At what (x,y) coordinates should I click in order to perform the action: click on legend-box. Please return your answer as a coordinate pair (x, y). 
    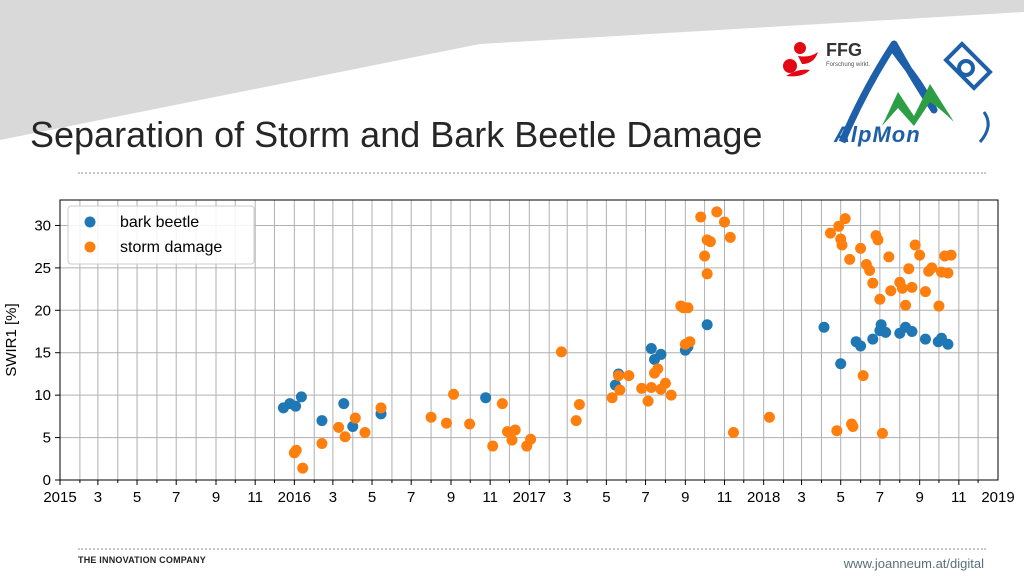
    Looking at the image, I should click on (161, 235).